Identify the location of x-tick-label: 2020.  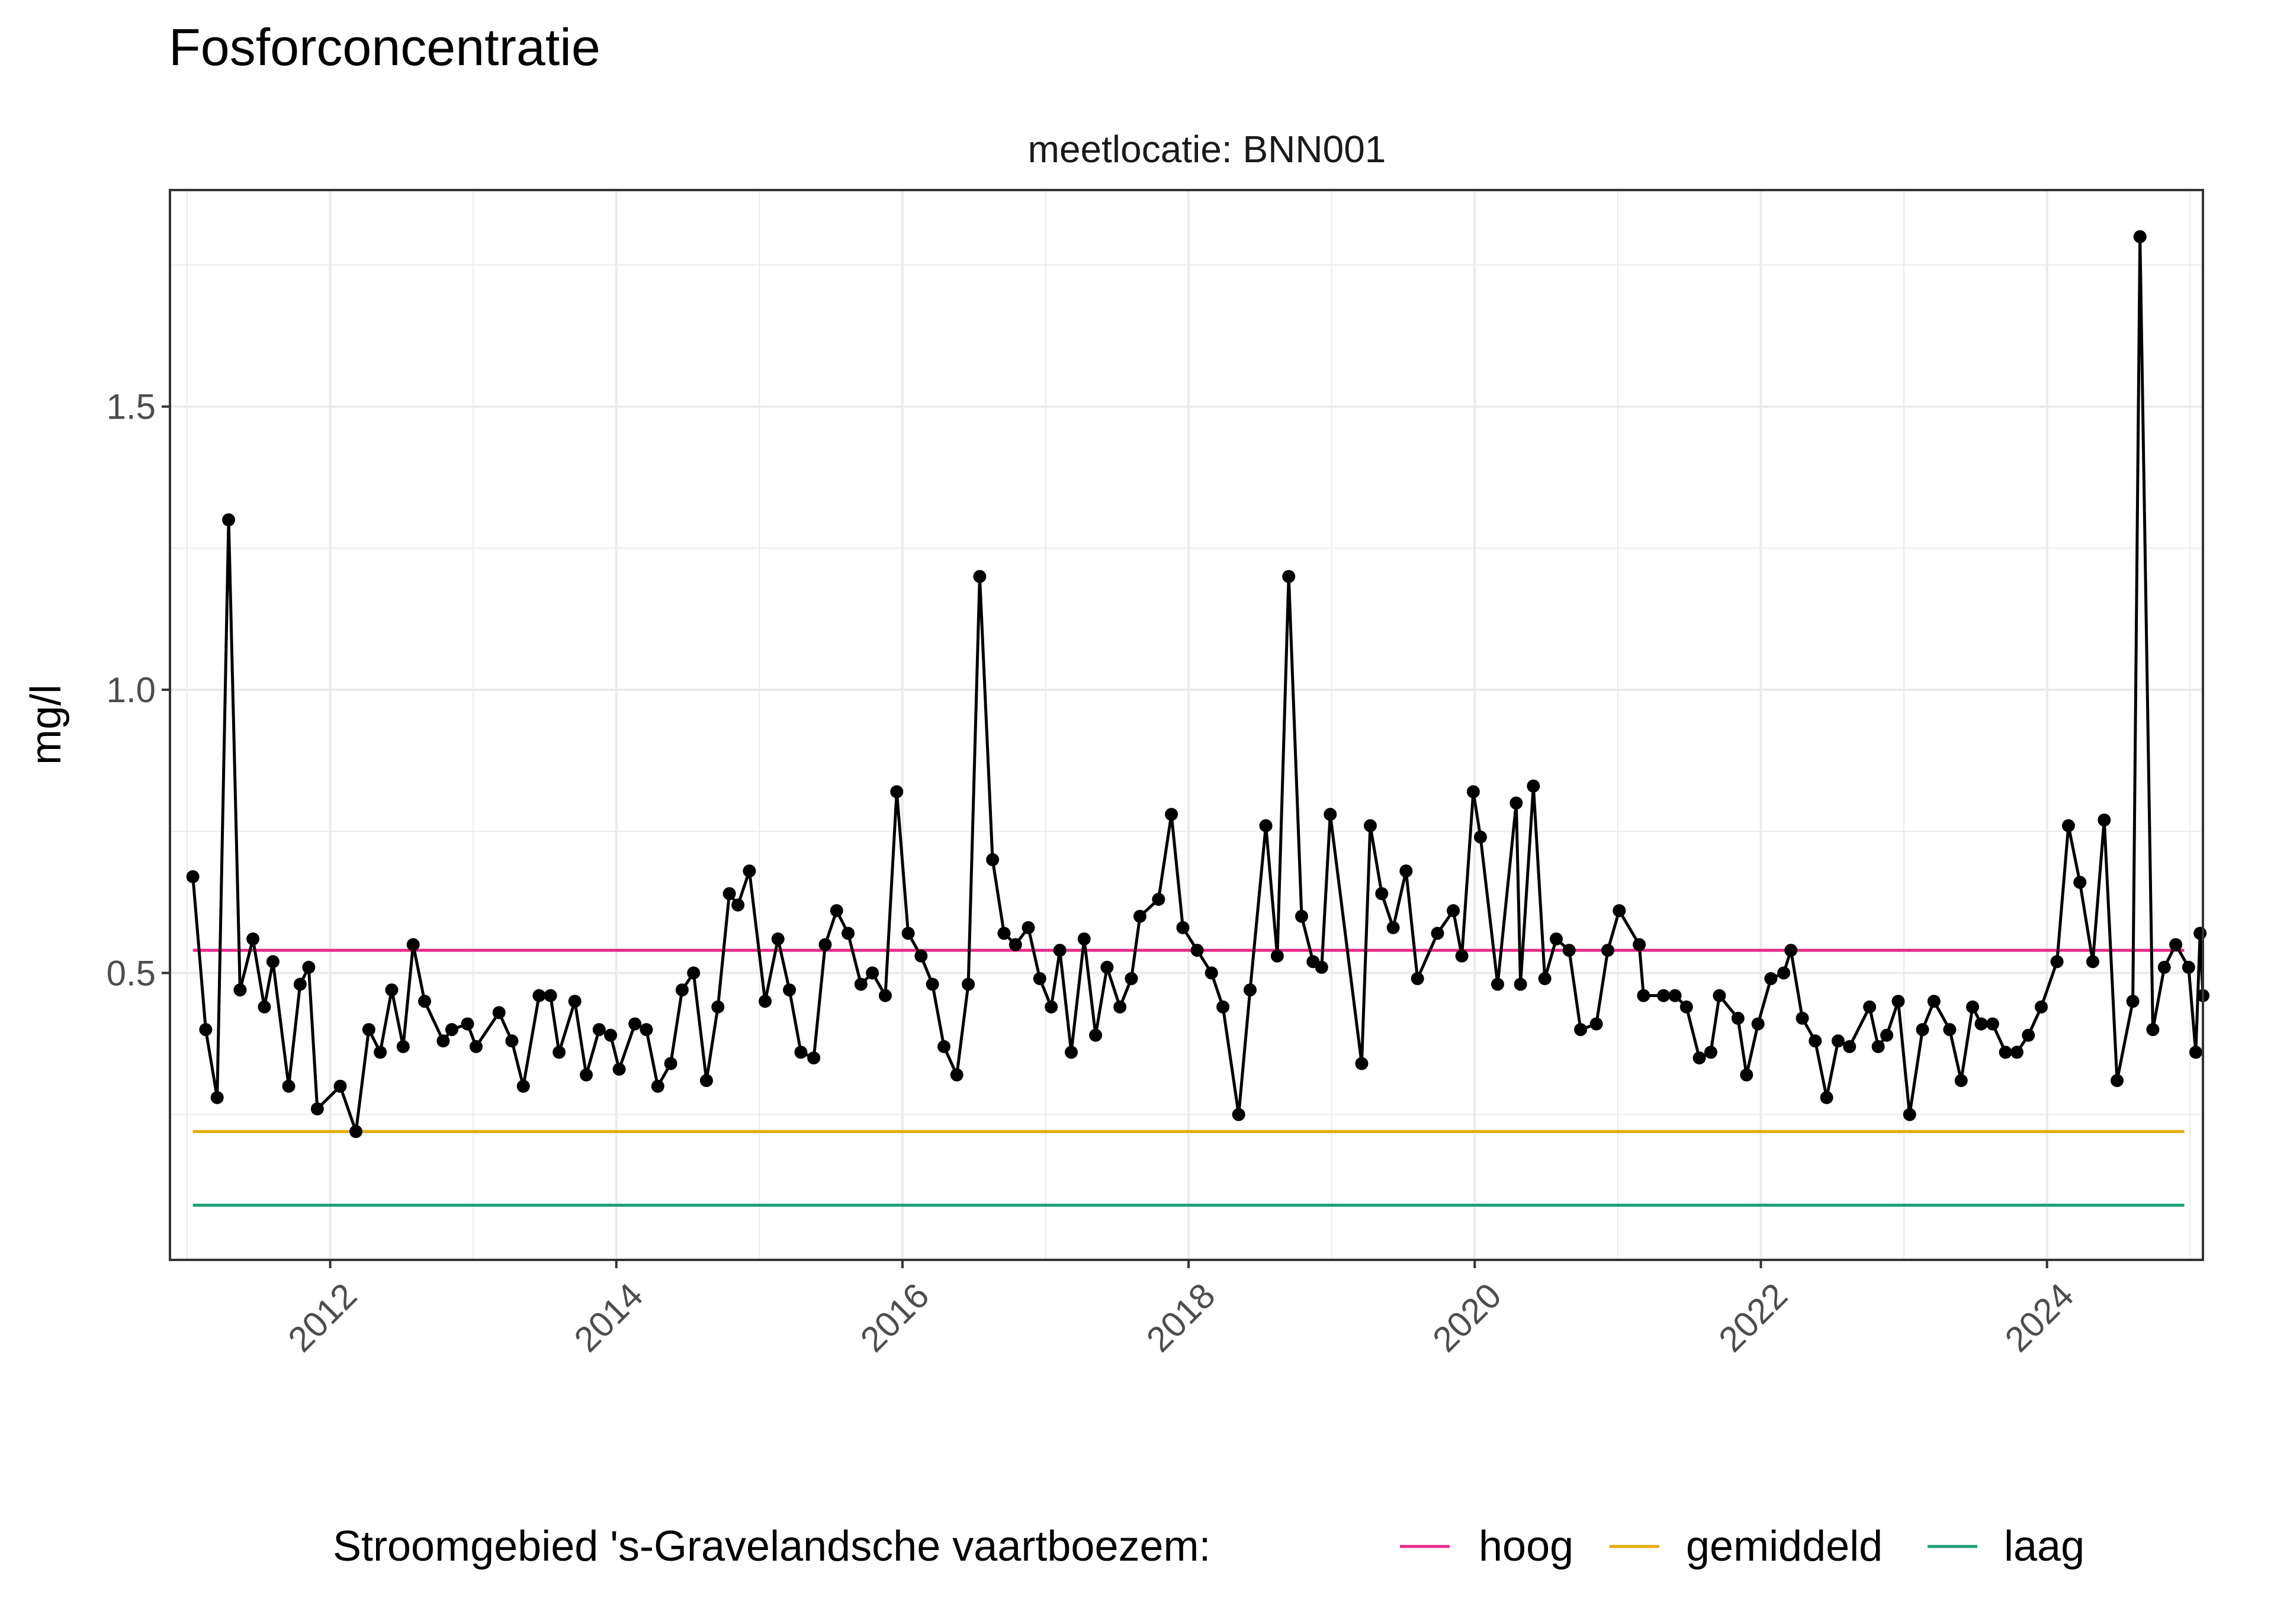
(1467, 1317).